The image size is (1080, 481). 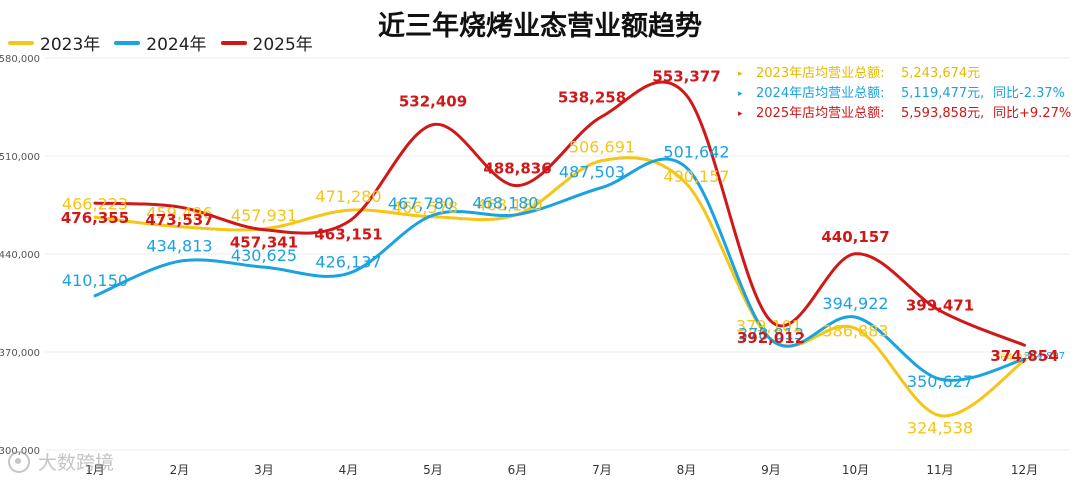 What do you see at coordinates (939, 470) in the screenshot?
I see `x-tick-label: 11月` at bounding box center [939, 470].